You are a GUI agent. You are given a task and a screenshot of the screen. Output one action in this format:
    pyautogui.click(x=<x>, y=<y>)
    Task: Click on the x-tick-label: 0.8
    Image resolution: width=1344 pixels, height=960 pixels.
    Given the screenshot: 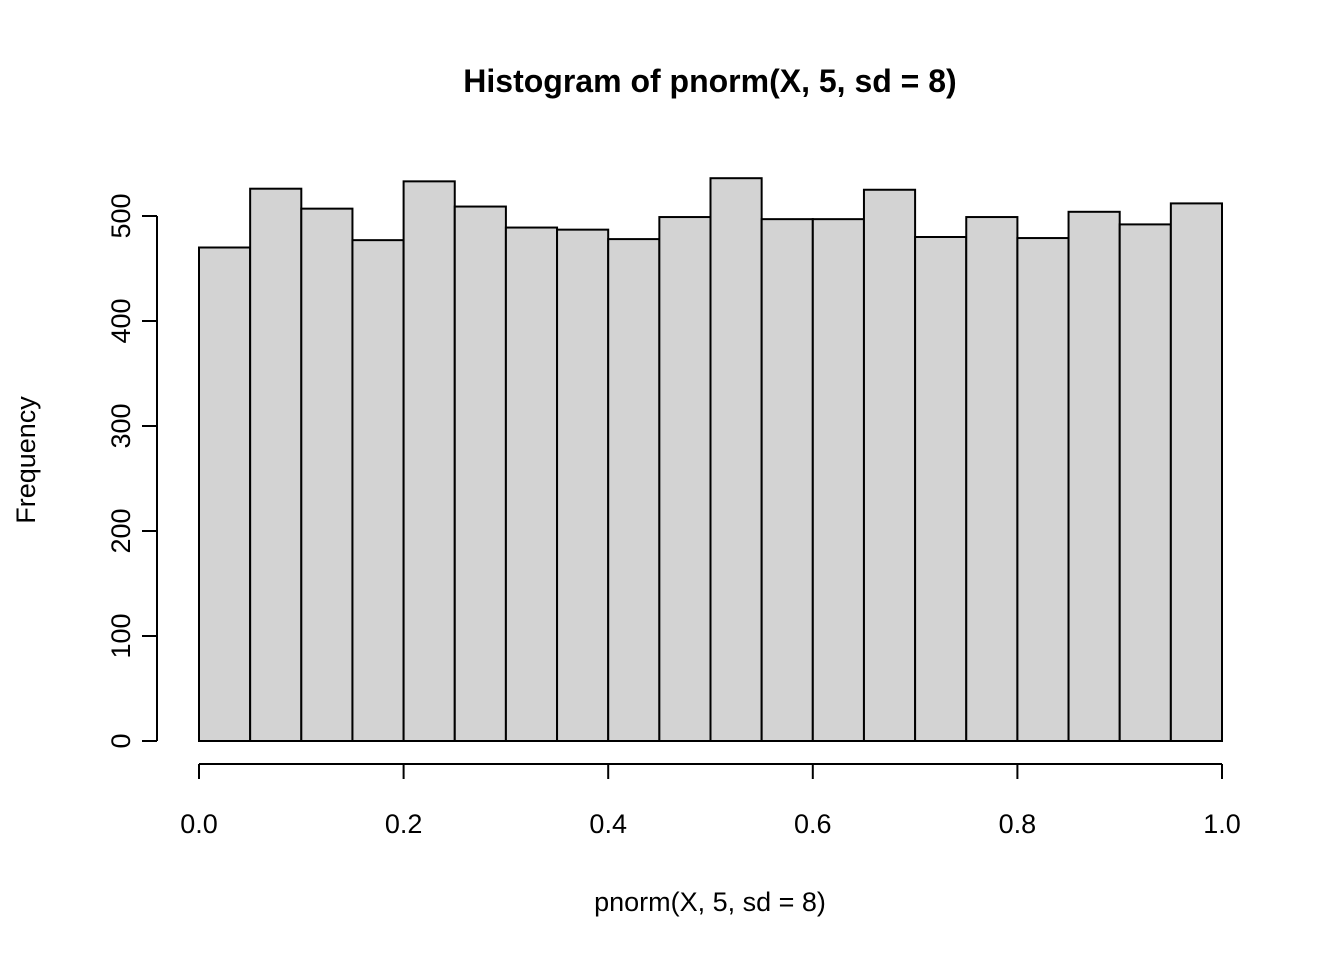 What is the action you would take?
    pyautogui.click(x=1018, y=824)
    